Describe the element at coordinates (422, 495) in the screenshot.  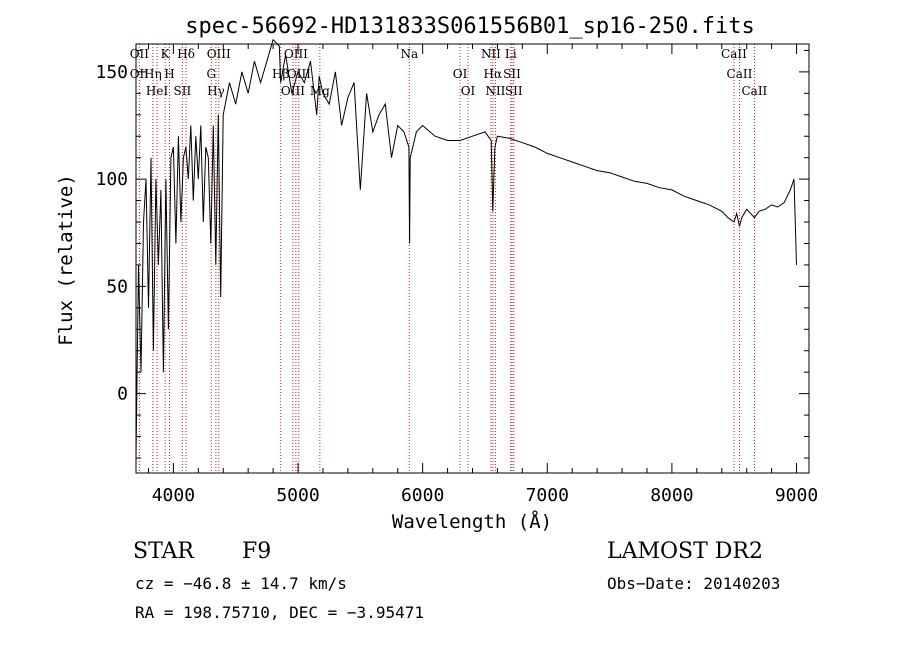
I see `x-tick-label: 6000` at that location.